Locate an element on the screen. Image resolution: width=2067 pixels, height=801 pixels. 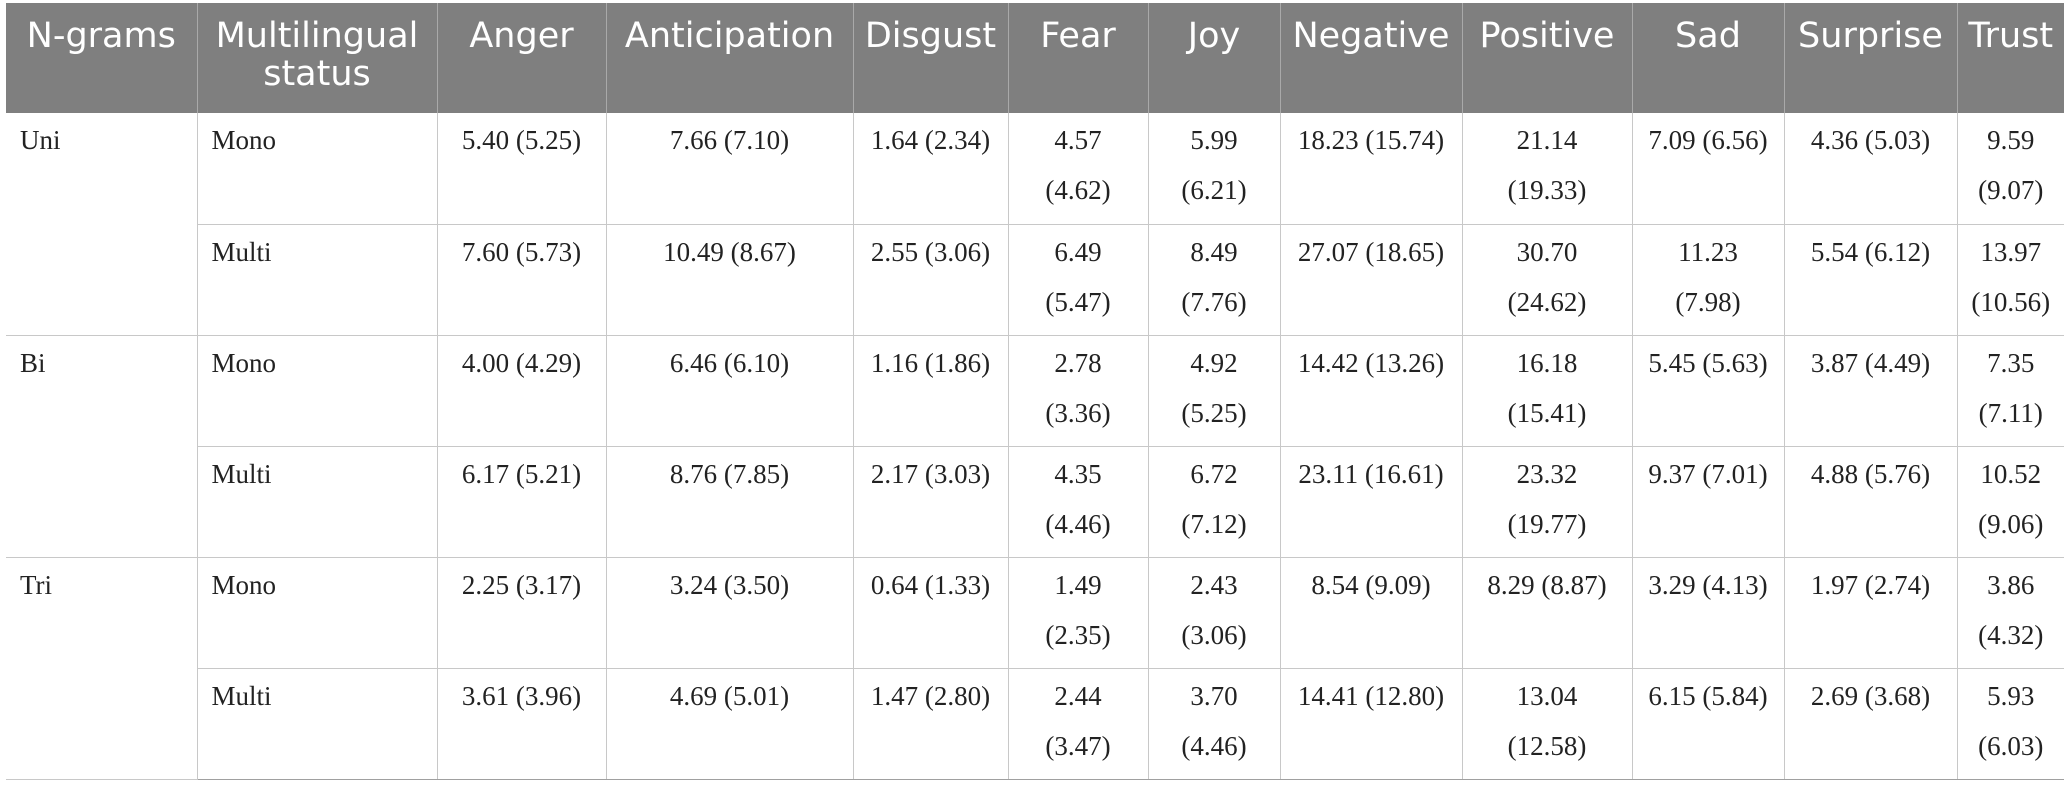
value-cell-disgust: 2.55 (3.06) is located at coordinates (930, 280).